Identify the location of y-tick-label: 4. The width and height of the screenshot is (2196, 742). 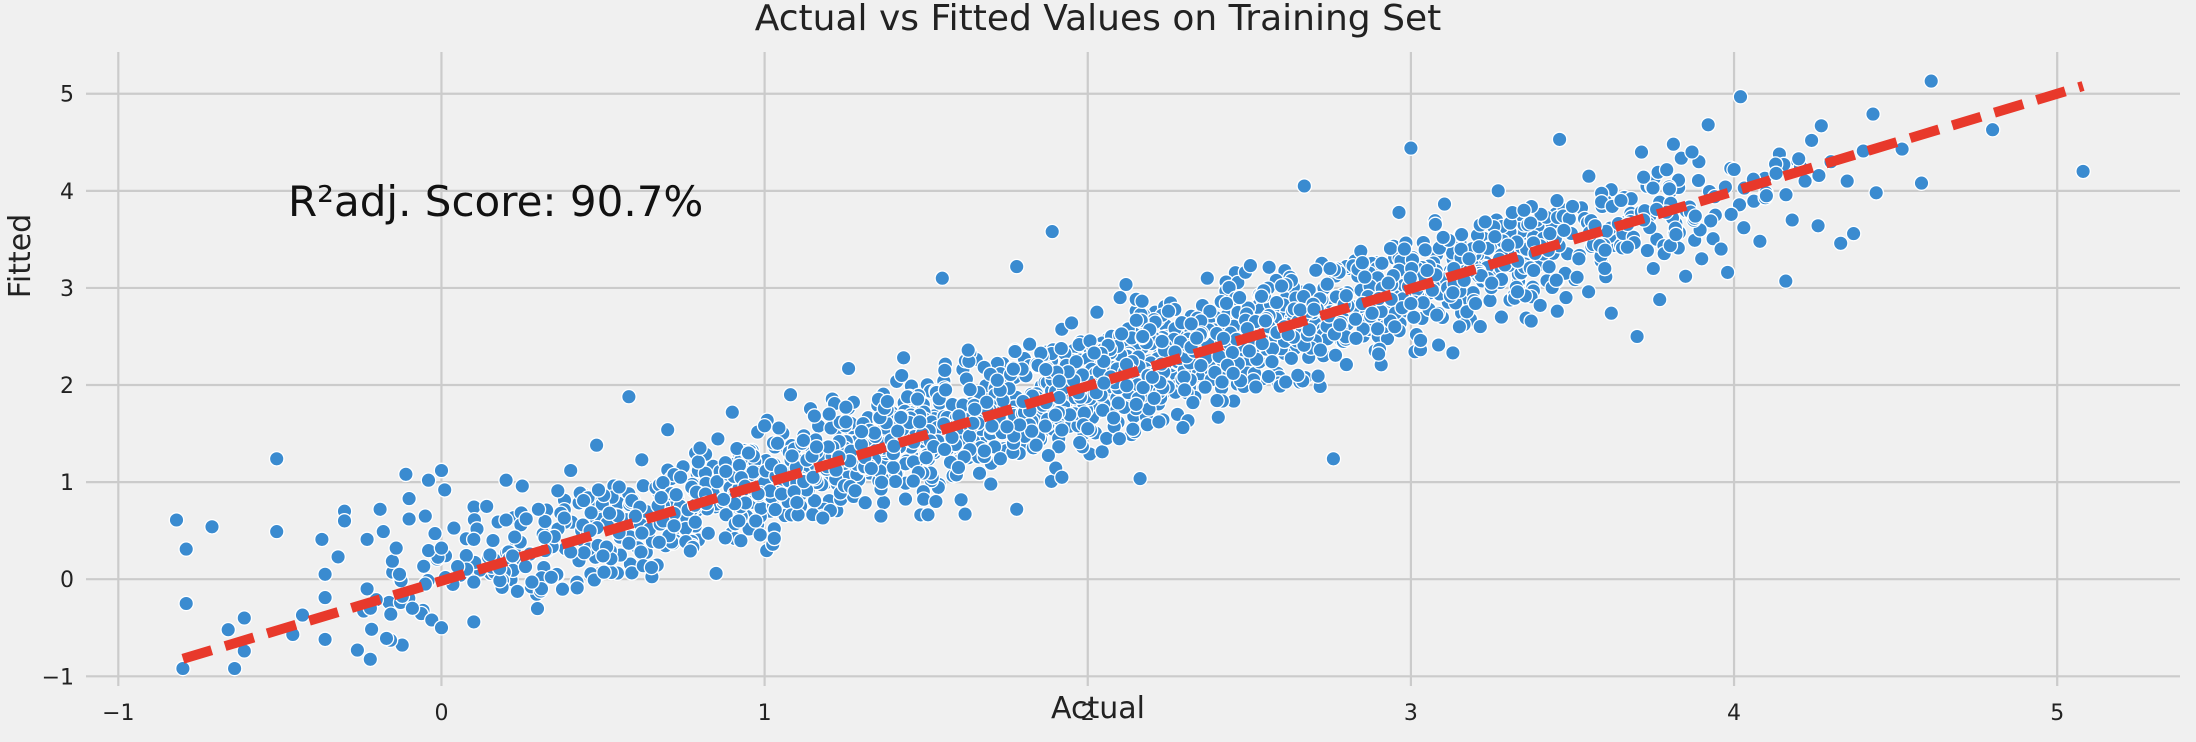
(67, 192).